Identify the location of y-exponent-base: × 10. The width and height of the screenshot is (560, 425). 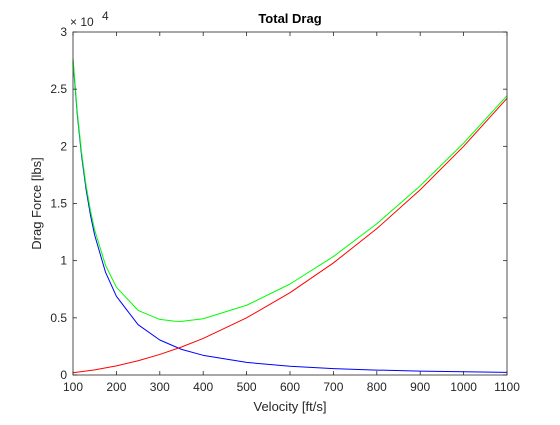
(82, 22).